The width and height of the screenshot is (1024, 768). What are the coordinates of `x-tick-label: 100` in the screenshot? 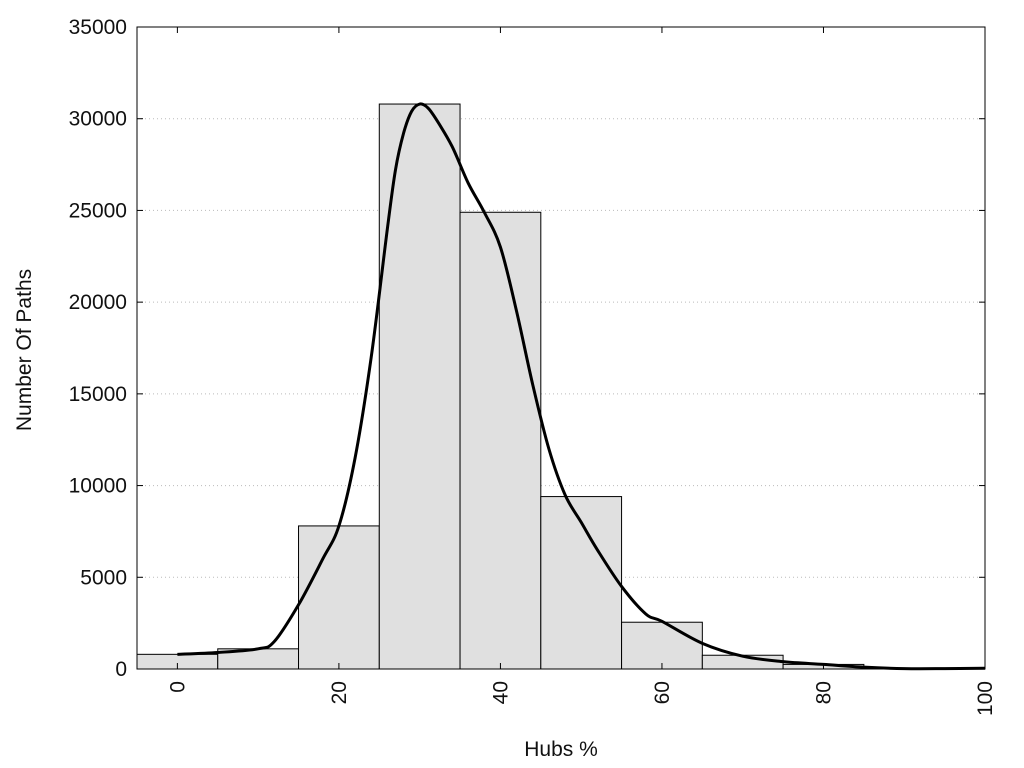 It's located at (985, 698).